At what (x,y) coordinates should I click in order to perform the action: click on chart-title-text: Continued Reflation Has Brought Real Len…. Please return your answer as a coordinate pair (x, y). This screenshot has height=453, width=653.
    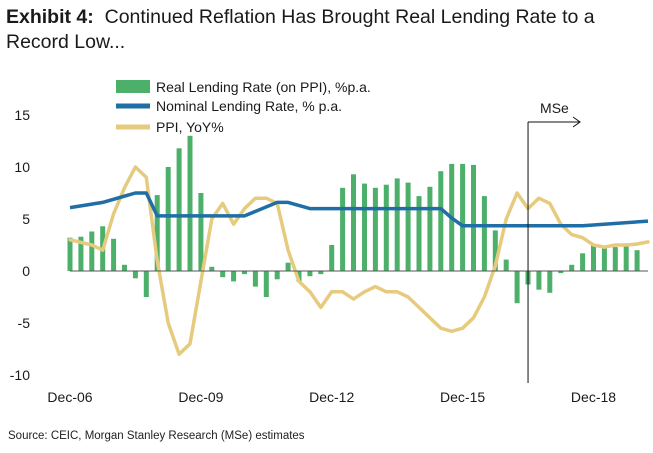
    Looking at the image, I should click on (300, 29).